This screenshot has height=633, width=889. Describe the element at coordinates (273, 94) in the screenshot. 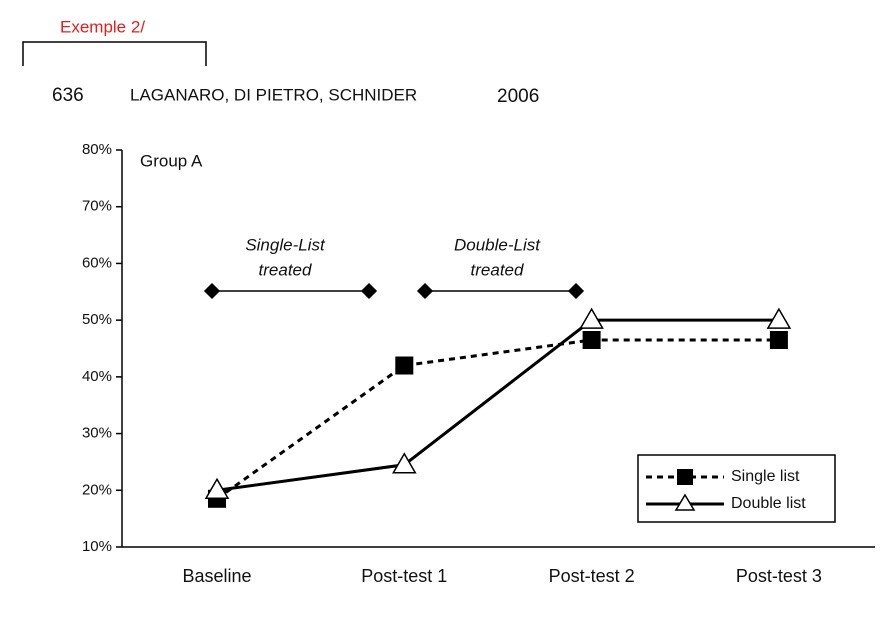

I see `authors: LAGANARO, DI PIETRO, SCHNIDER` at that location.